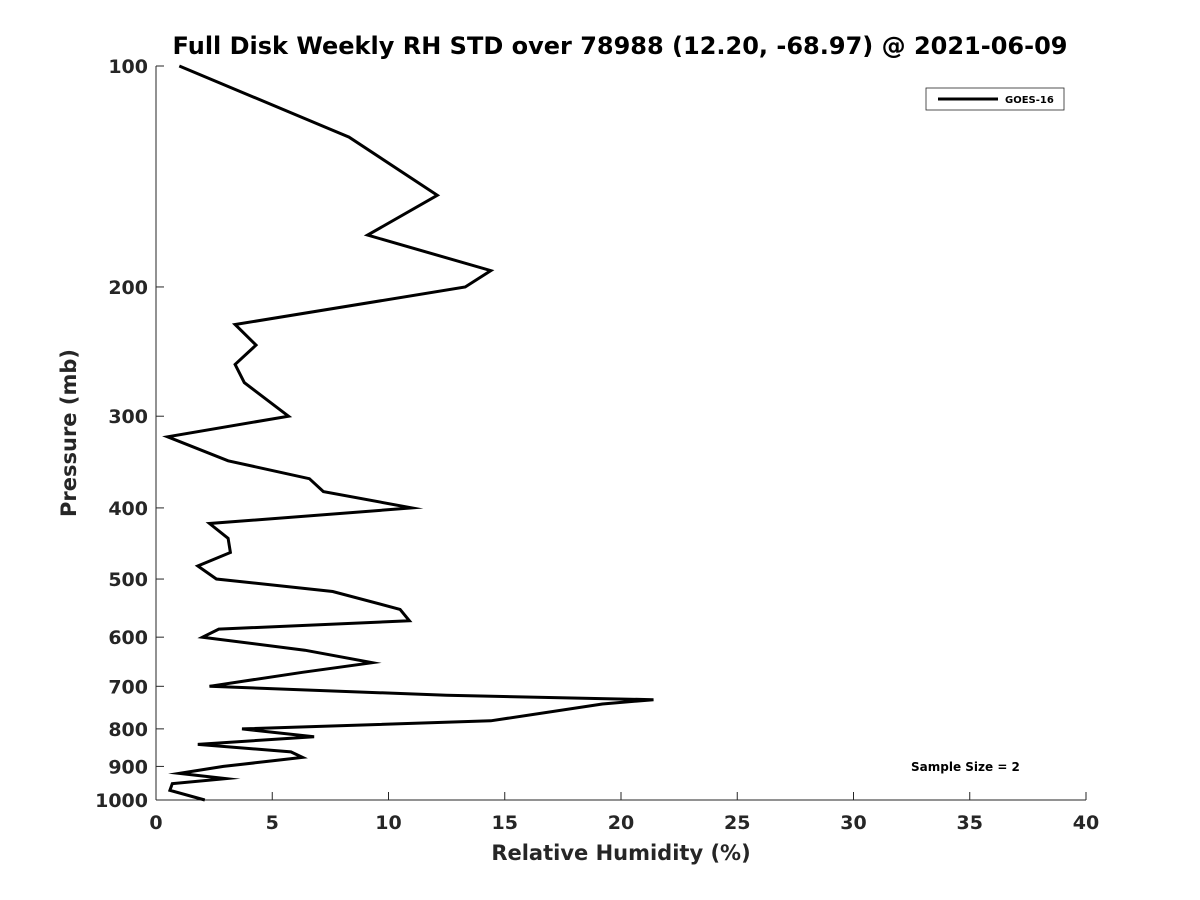  Describe the element at coordinates (621, 823) in the screenshot. I see `x-tick-label: 20` at that location.